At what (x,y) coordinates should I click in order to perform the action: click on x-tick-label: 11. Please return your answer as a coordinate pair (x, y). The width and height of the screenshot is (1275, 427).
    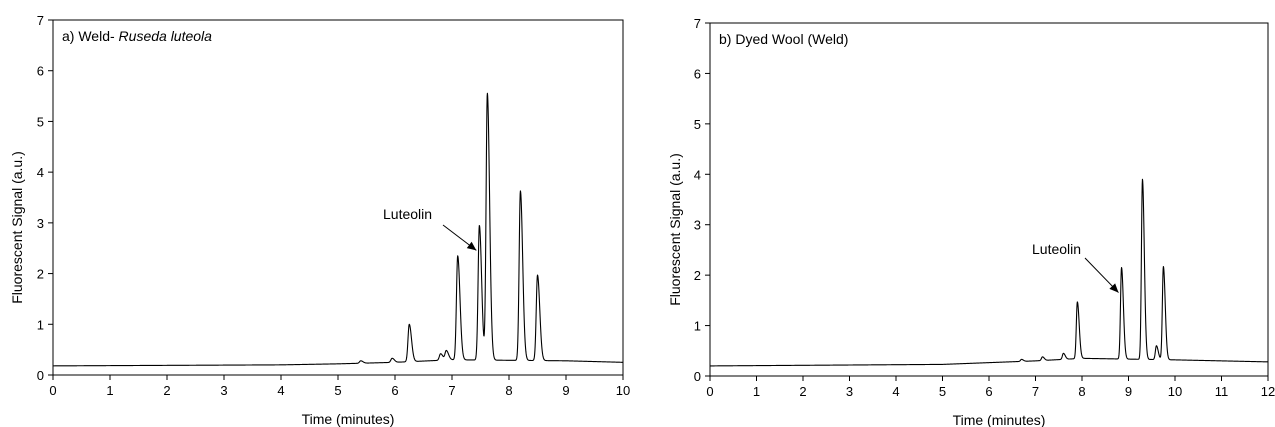
    Looking at the image, I should click on (1222, 391).